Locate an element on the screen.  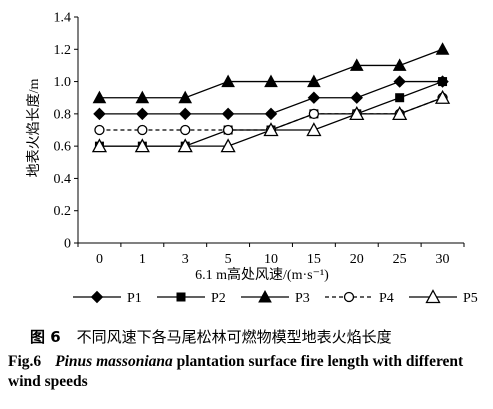
legend: P1 P2 P3 P4 P5 is located at coordinates (275, 297).